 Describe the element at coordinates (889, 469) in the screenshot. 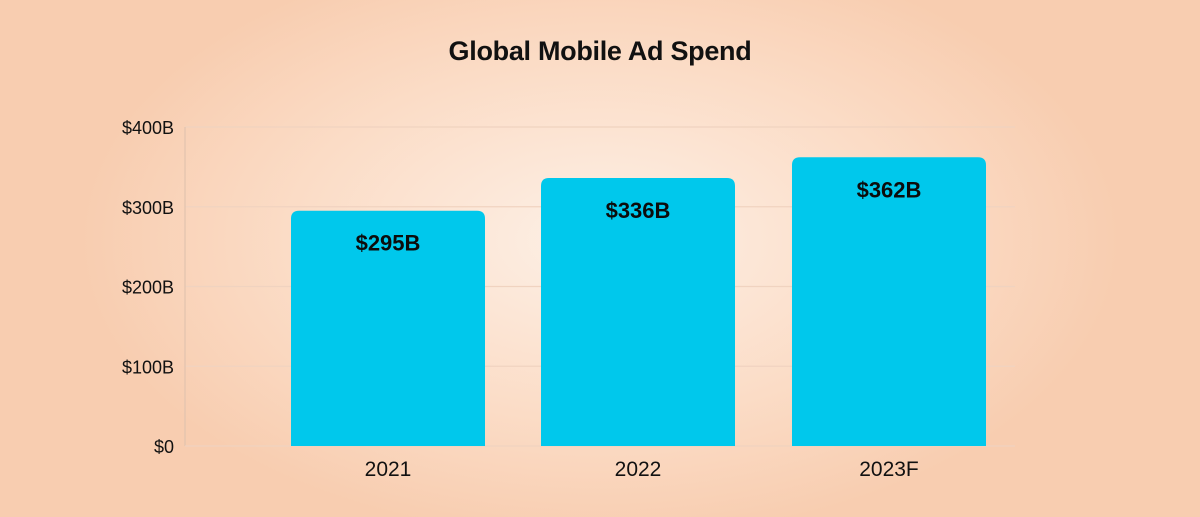

I see `x-tick-label: 2023F` at that location.